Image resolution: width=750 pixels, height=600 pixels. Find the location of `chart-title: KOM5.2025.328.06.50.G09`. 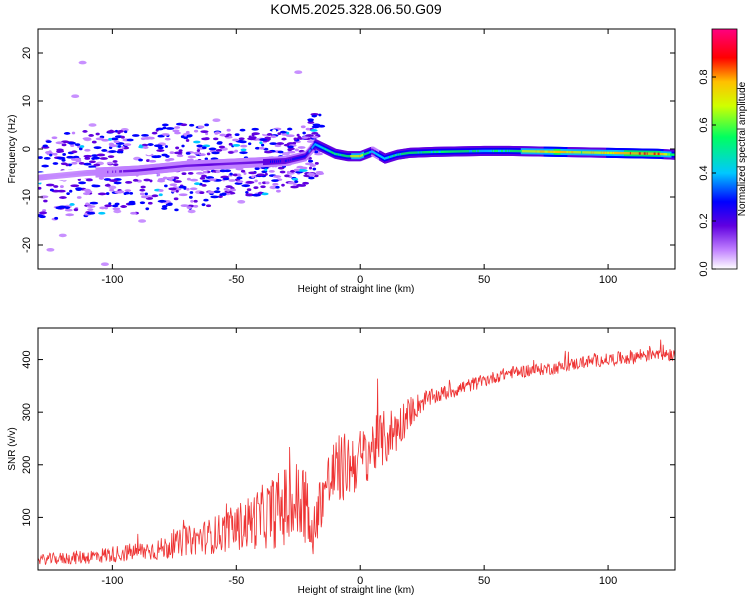

chart-title: KOM5.2025.328.06.50.G09 is located at coordinates (355, 9).